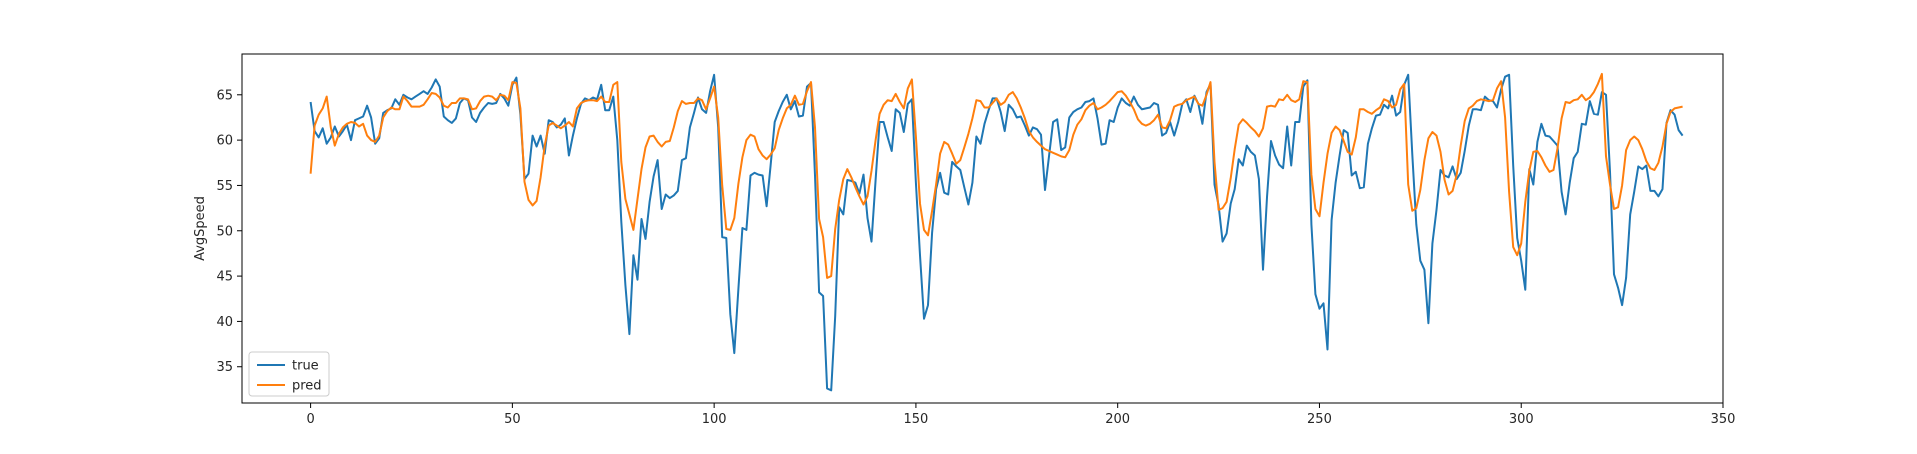  Describe the element at coordinates (289, 374) in the screenshot. I see `legend: true pred` at that location.